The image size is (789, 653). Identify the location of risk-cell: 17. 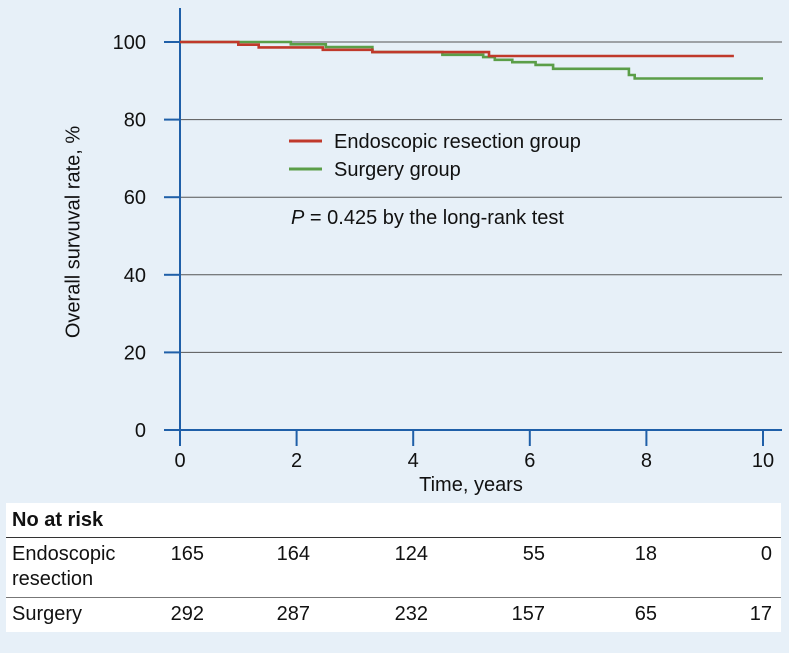
(760, 614).